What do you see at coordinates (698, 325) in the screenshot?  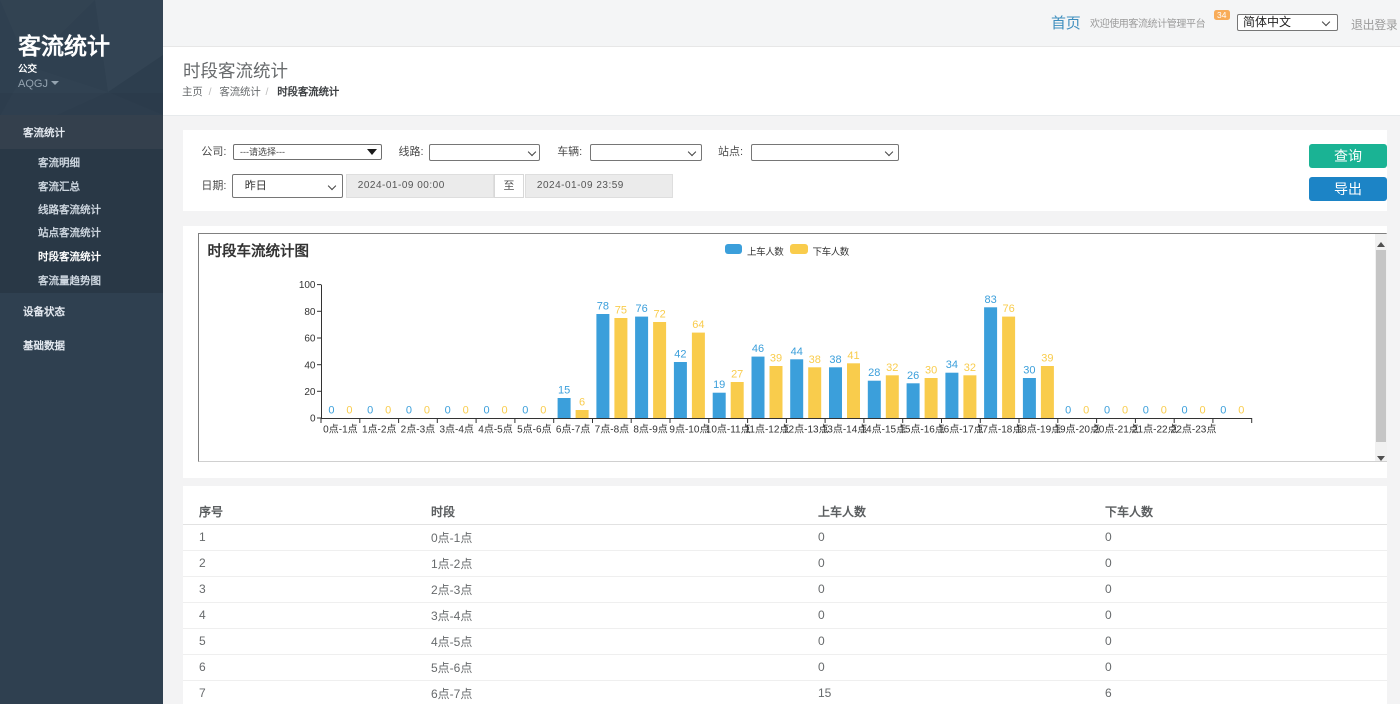 I see `svg-text: 64` at bounding box center [698, 325].